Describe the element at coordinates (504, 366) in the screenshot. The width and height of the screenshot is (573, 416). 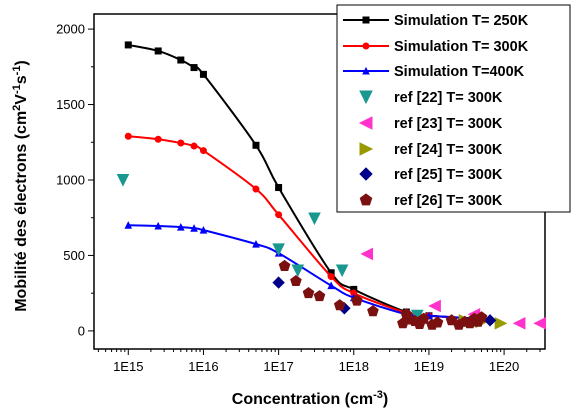
I see `x-tick-label: 1E20` at that location.